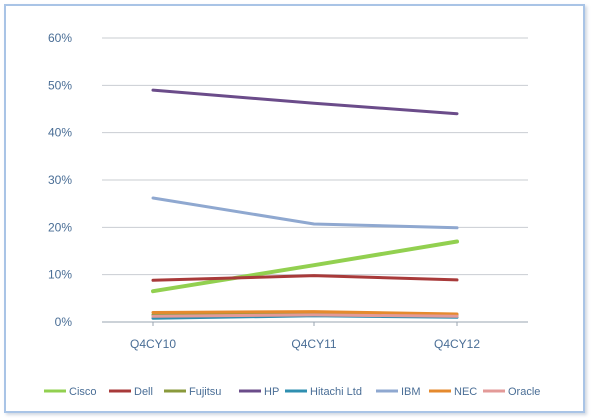 The width and height of the screenshot is (591, 418). Describe the element at coordinates (60, 275) in the screenshot. I see `y-tick-label: 10%` at that location.